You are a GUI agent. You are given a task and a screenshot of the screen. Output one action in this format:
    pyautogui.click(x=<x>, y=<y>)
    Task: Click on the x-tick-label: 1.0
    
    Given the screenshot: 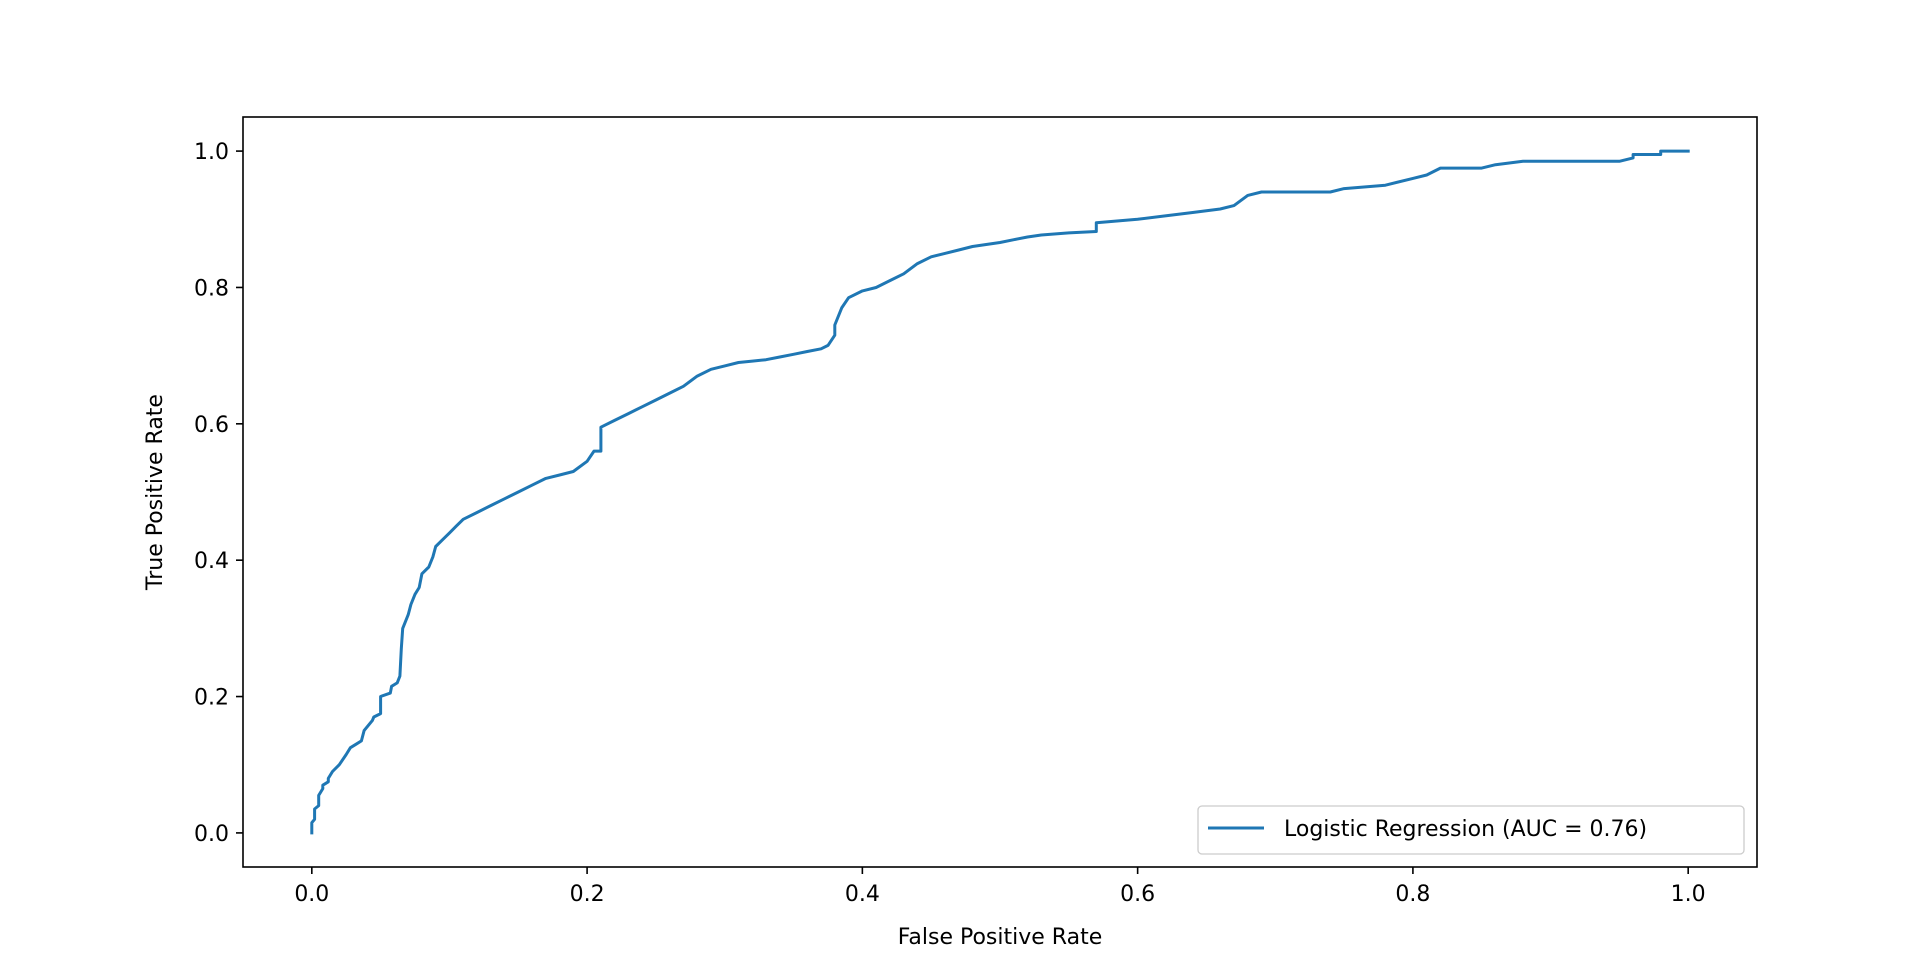 What is the action you would take?
    pyautogui.click(x=1688, y=894)
    